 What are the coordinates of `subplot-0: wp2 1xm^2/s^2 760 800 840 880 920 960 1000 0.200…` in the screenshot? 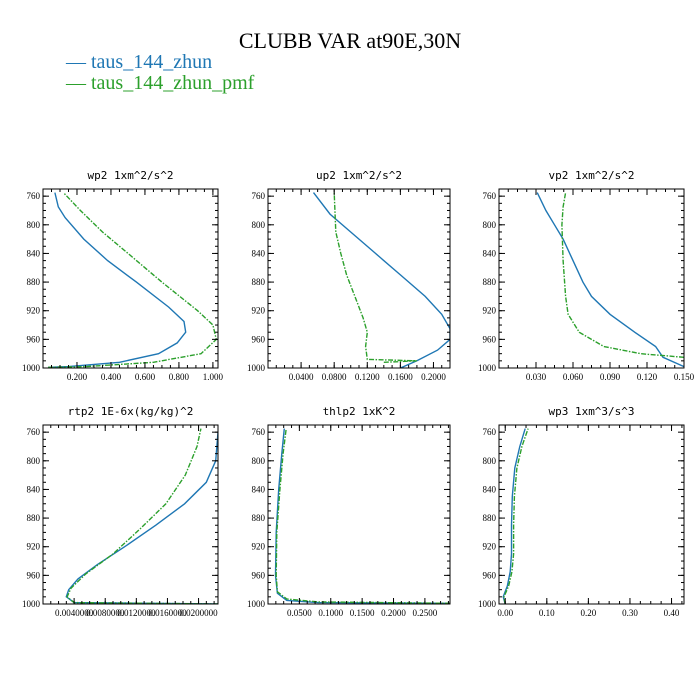 It's located at (123, 275).